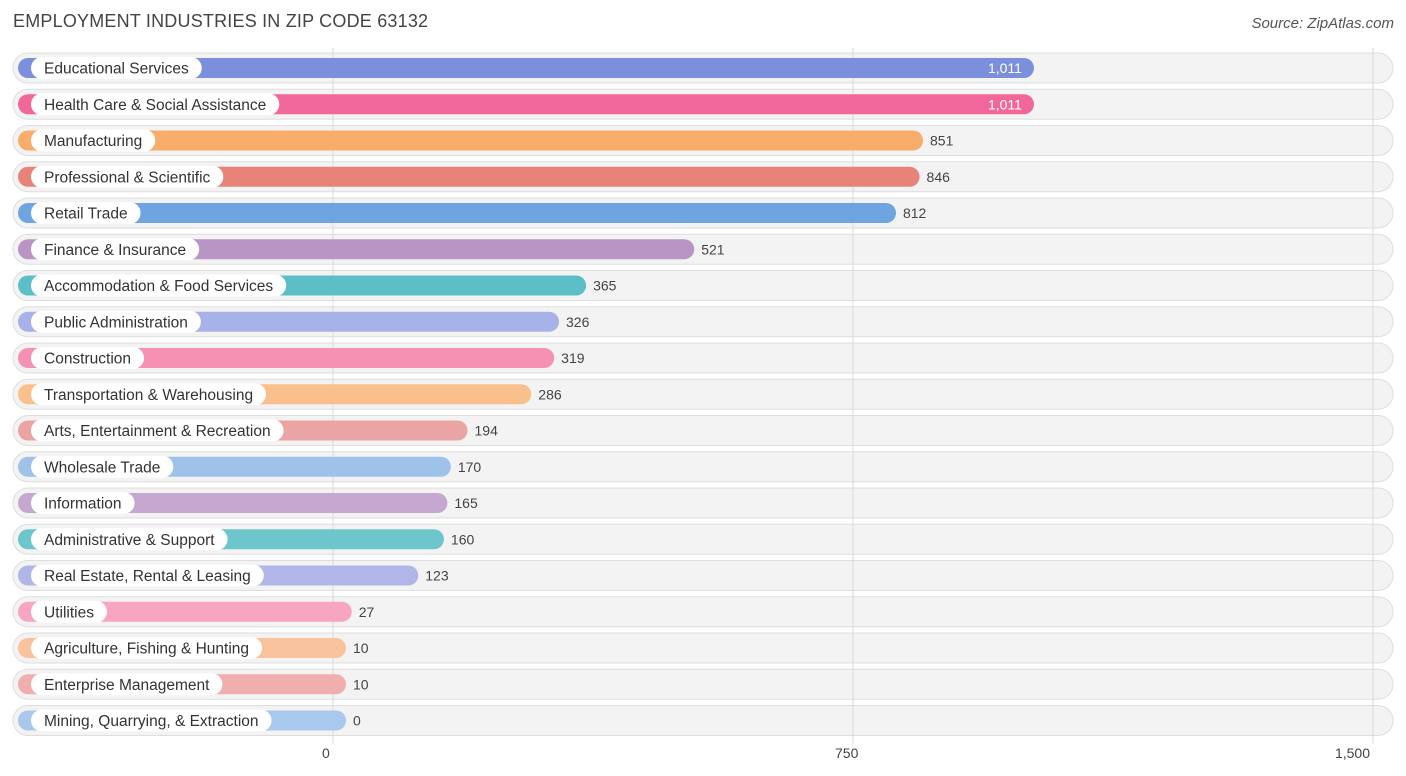 The image size is (1406, 776). Describe the element at coordinates (1322, 23) in the screenshot. I see `chart-source: Source: ZipAtlas.com` at that location.